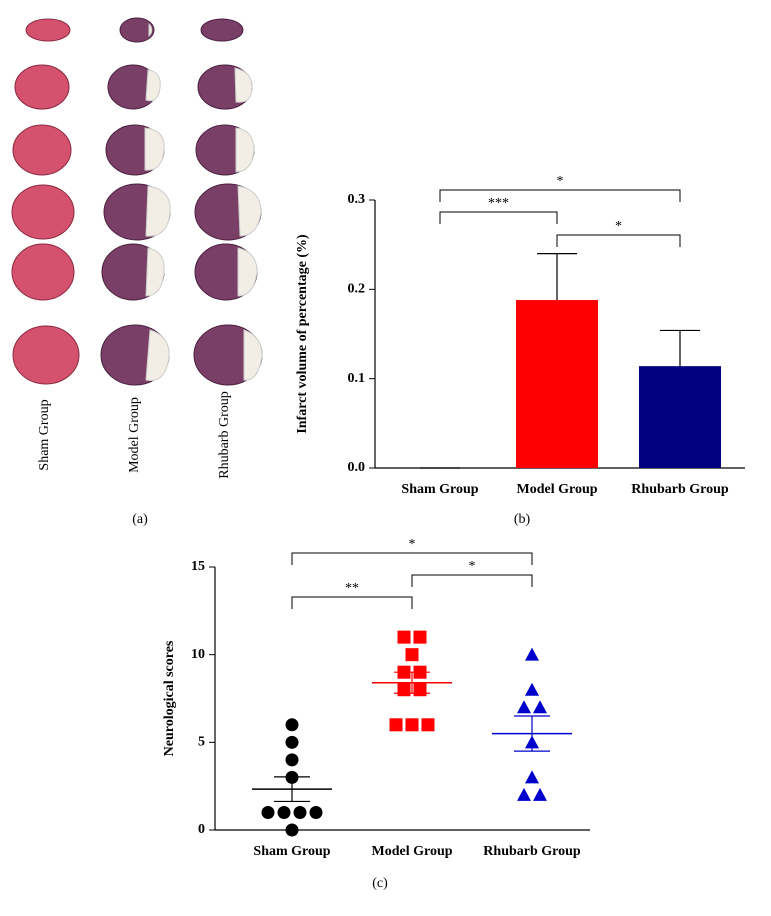 This screenshot has width=771, height=916. Describe the element at coordinates (137, 201) in the screenshot. I see `brain-slices` at that location.